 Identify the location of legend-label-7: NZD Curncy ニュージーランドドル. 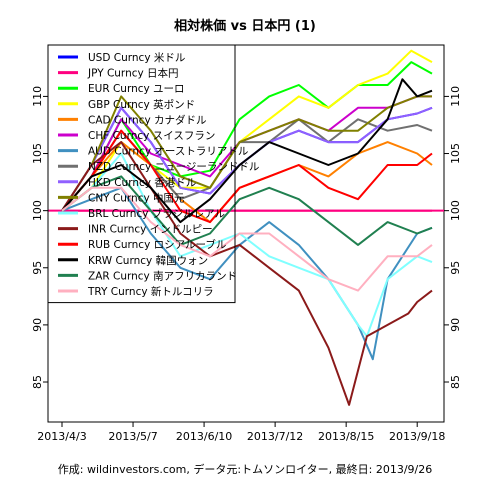
(173, 167).